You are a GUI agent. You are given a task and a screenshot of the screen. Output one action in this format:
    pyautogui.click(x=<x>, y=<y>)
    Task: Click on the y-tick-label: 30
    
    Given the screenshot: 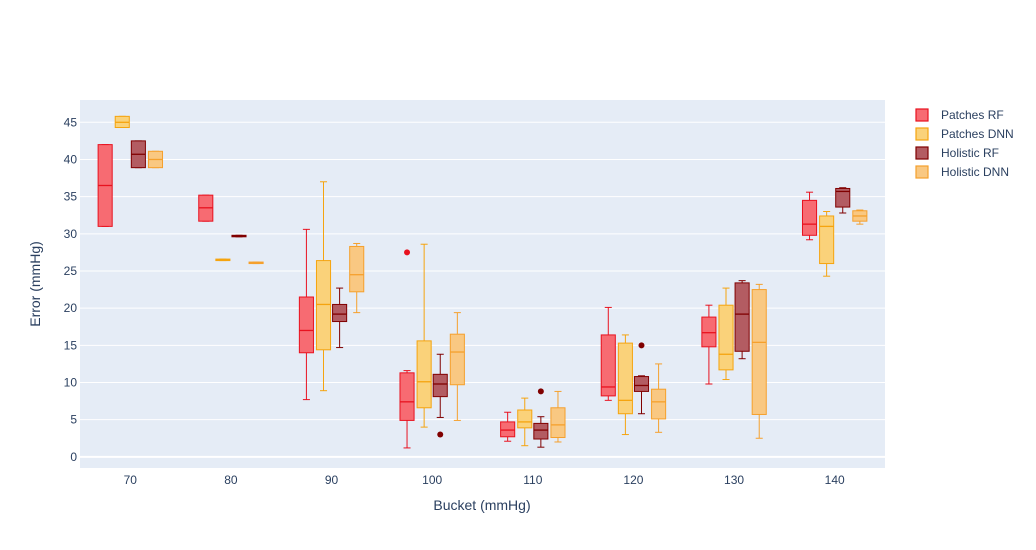 What is the action you would take?
    pyautogui.click(x=71, y=234)
    